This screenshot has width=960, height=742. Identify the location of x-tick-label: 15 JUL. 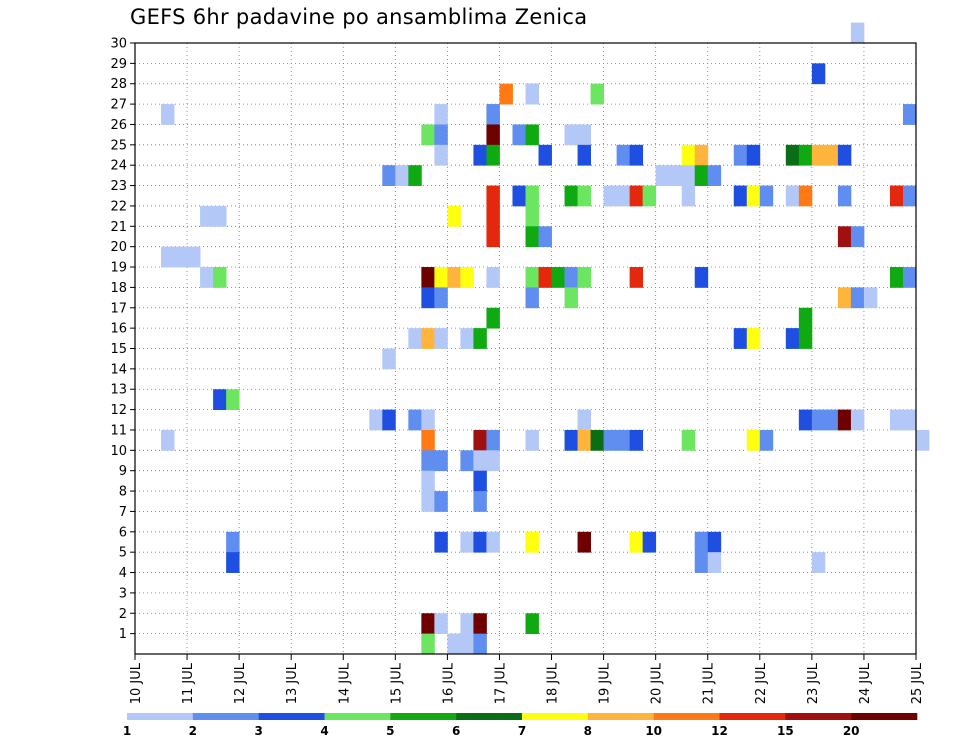
(396, 683).